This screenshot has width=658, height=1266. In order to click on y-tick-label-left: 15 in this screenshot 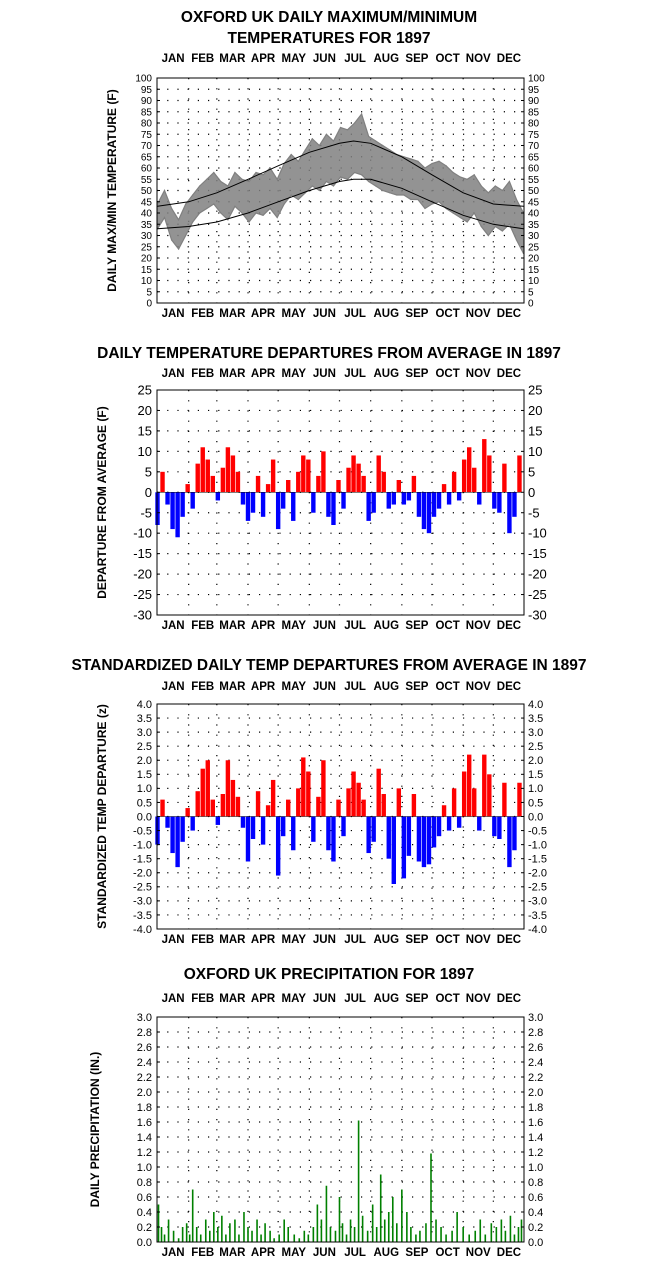, I will do `click(145, 430)`.